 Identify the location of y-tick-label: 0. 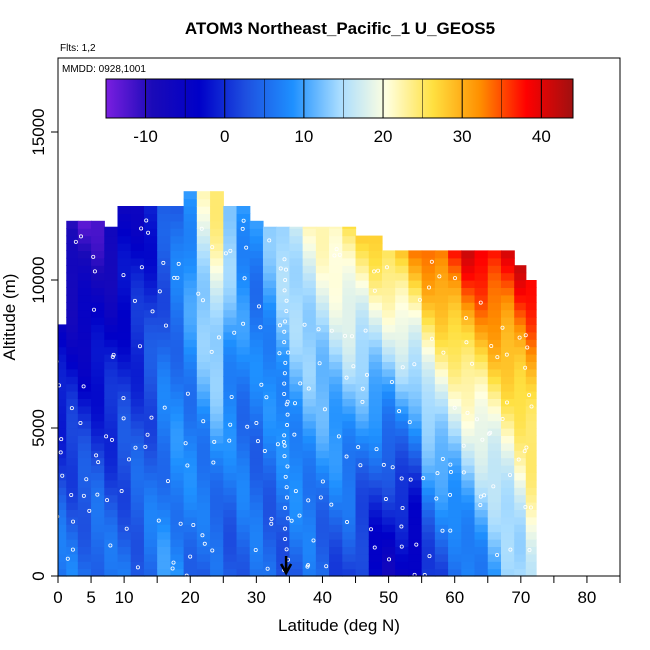
(38, 575).